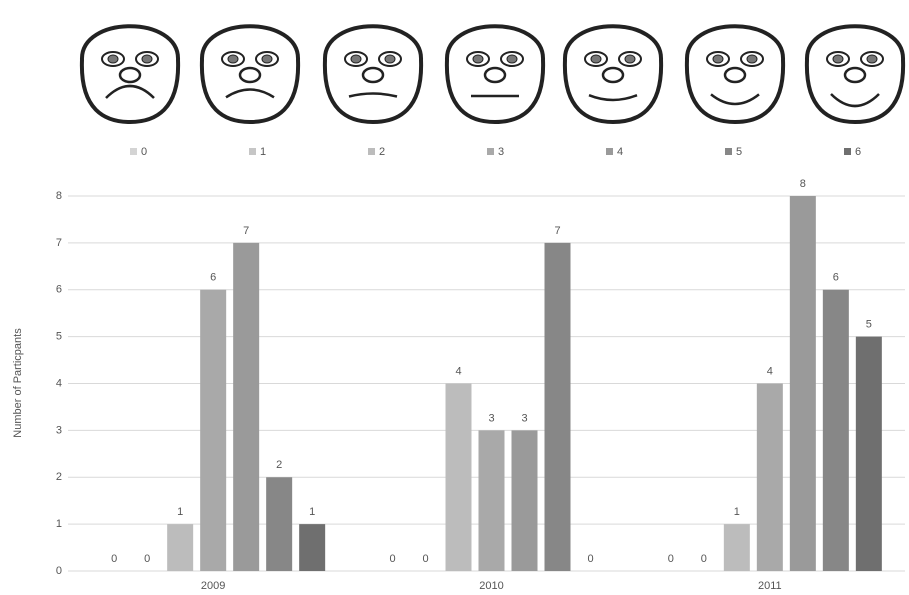 The image size is (909, 595). Describe the element at coordinates (144, 152) in the screenshot. I see `legend-label: 0` at that location.